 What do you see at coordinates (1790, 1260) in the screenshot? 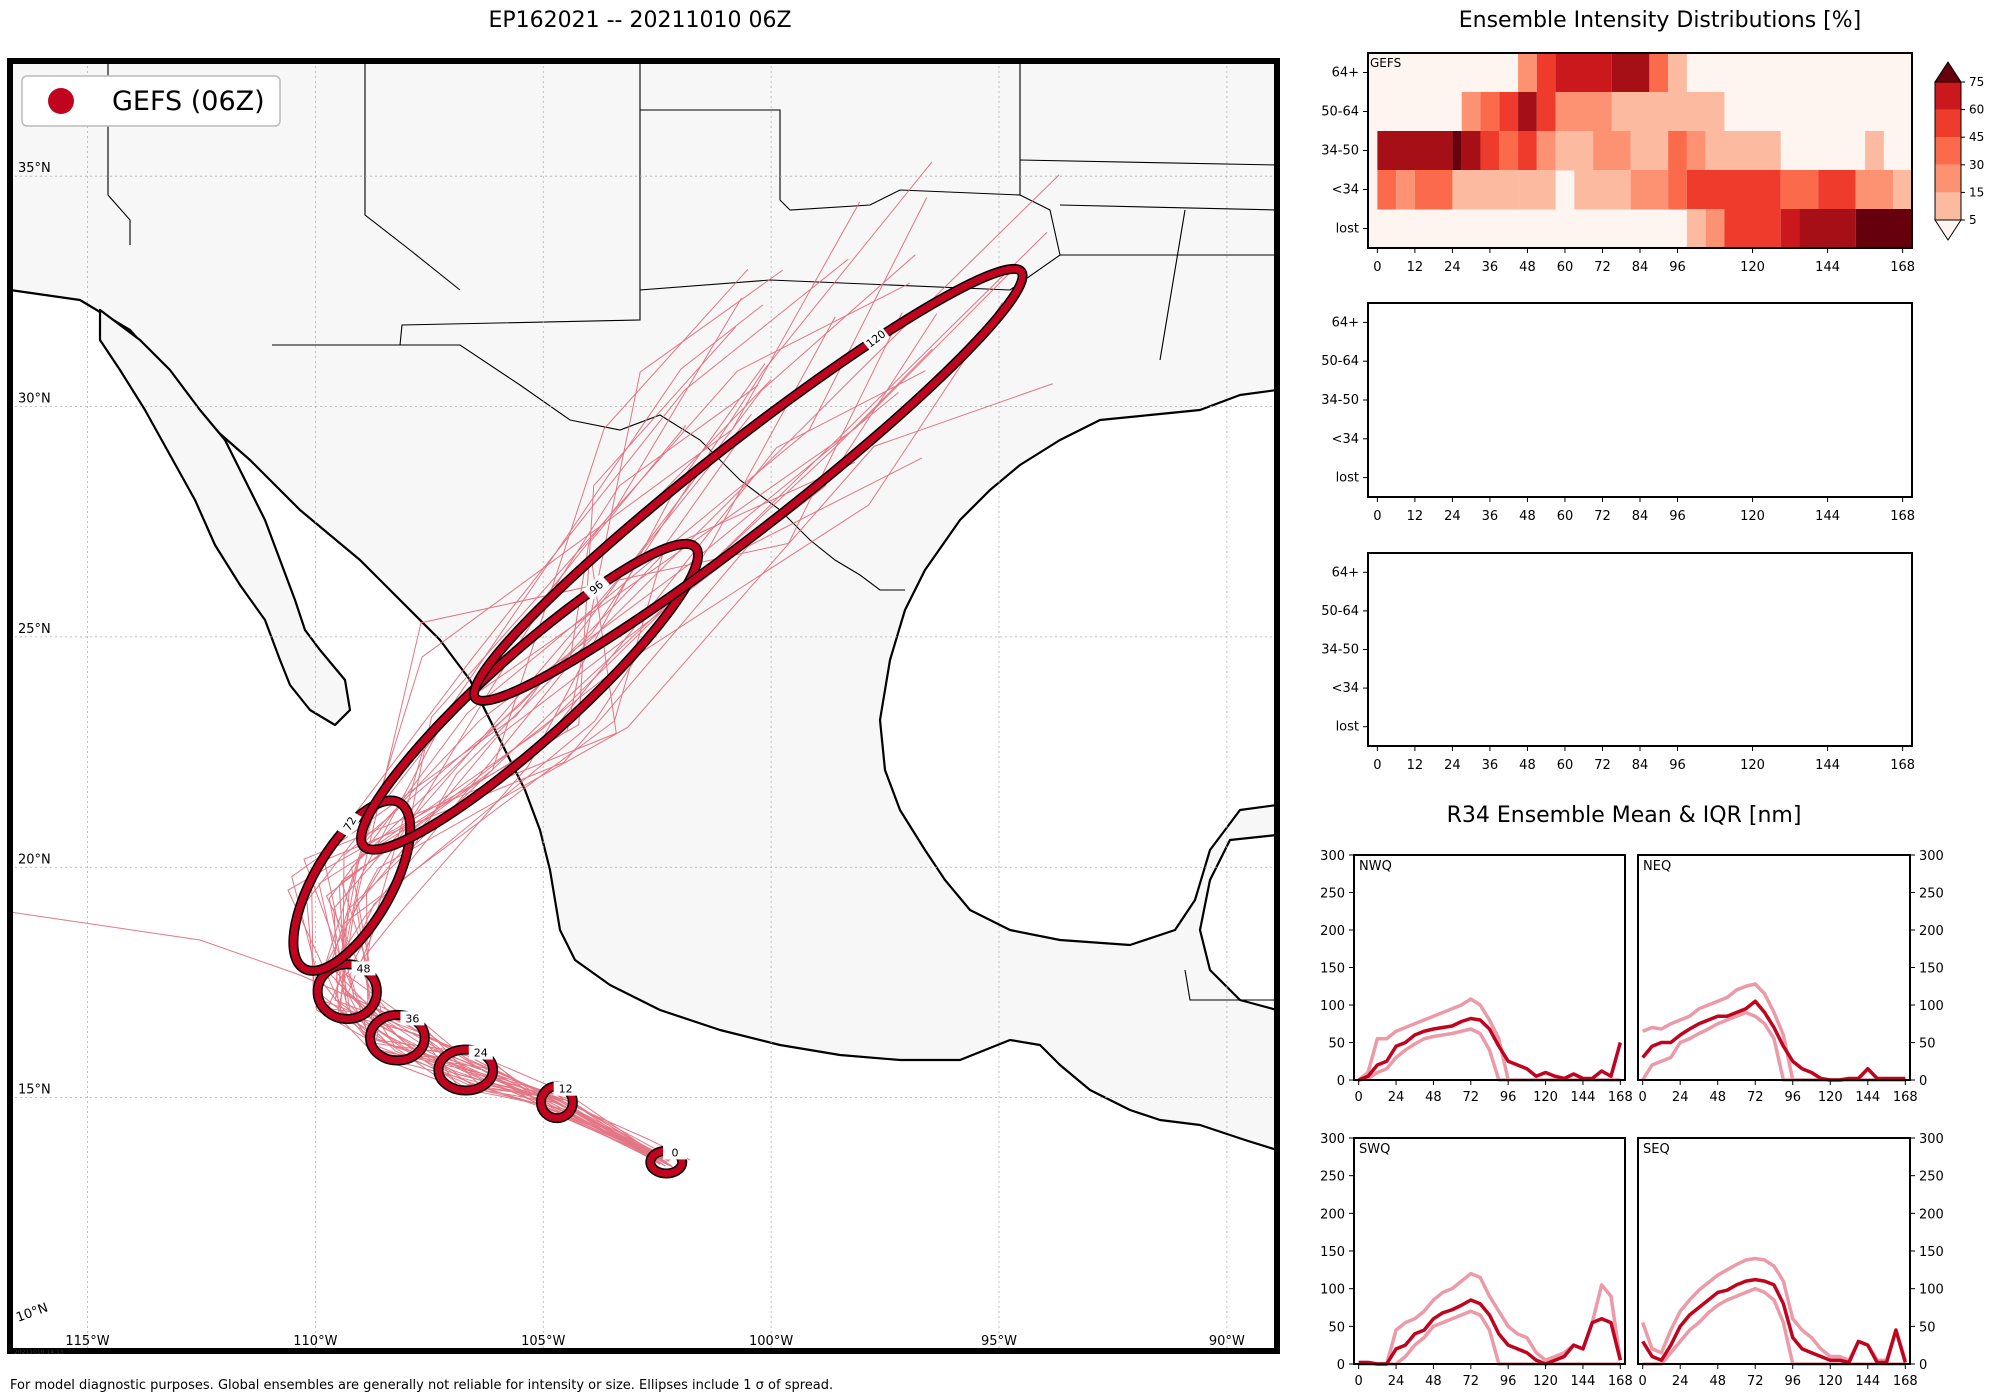
I see `r34-panel-seq: SEQ 0 50 100 150 200 250 300 0 24 48 72 96 120 144 168` at bounding box center [1790, 1260].